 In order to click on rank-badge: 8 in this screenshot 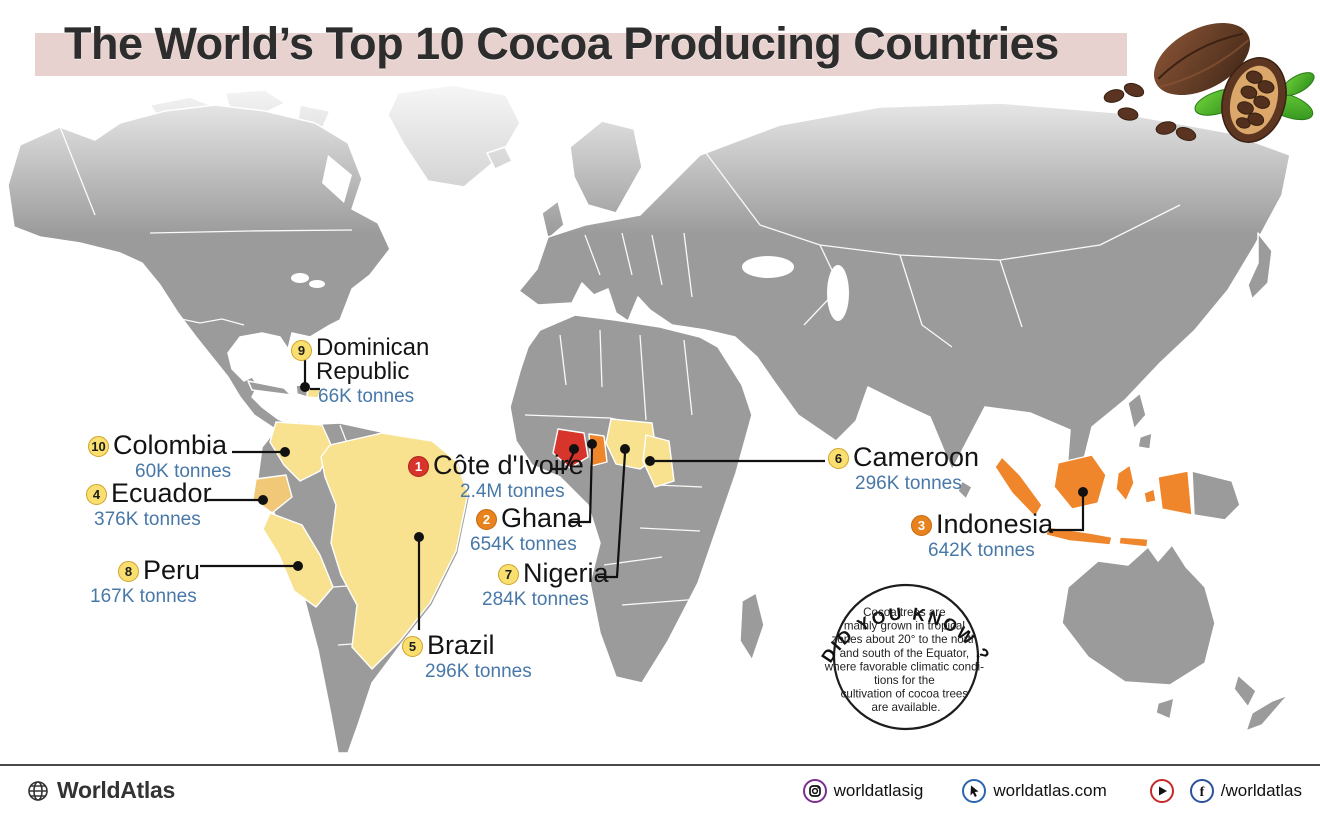, I will do `click(128, 571)`.